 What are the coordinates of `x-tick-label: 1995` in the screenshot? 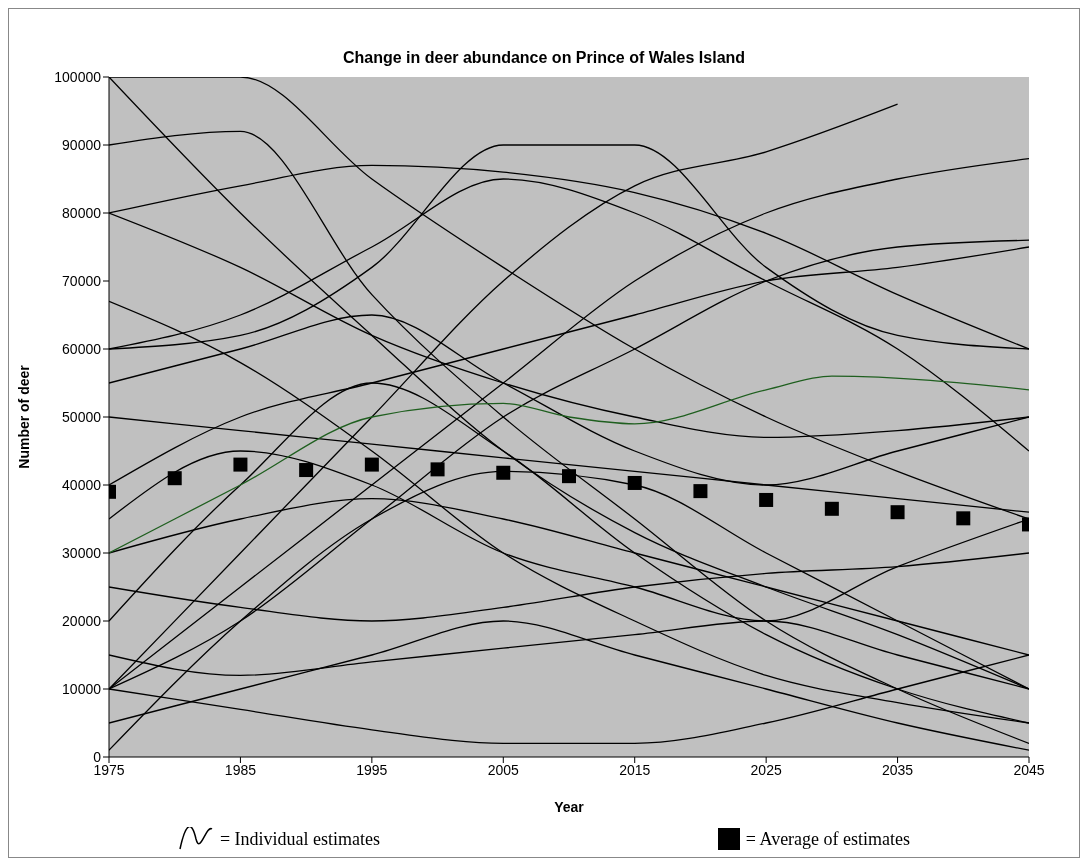 It's located at (372, 769).